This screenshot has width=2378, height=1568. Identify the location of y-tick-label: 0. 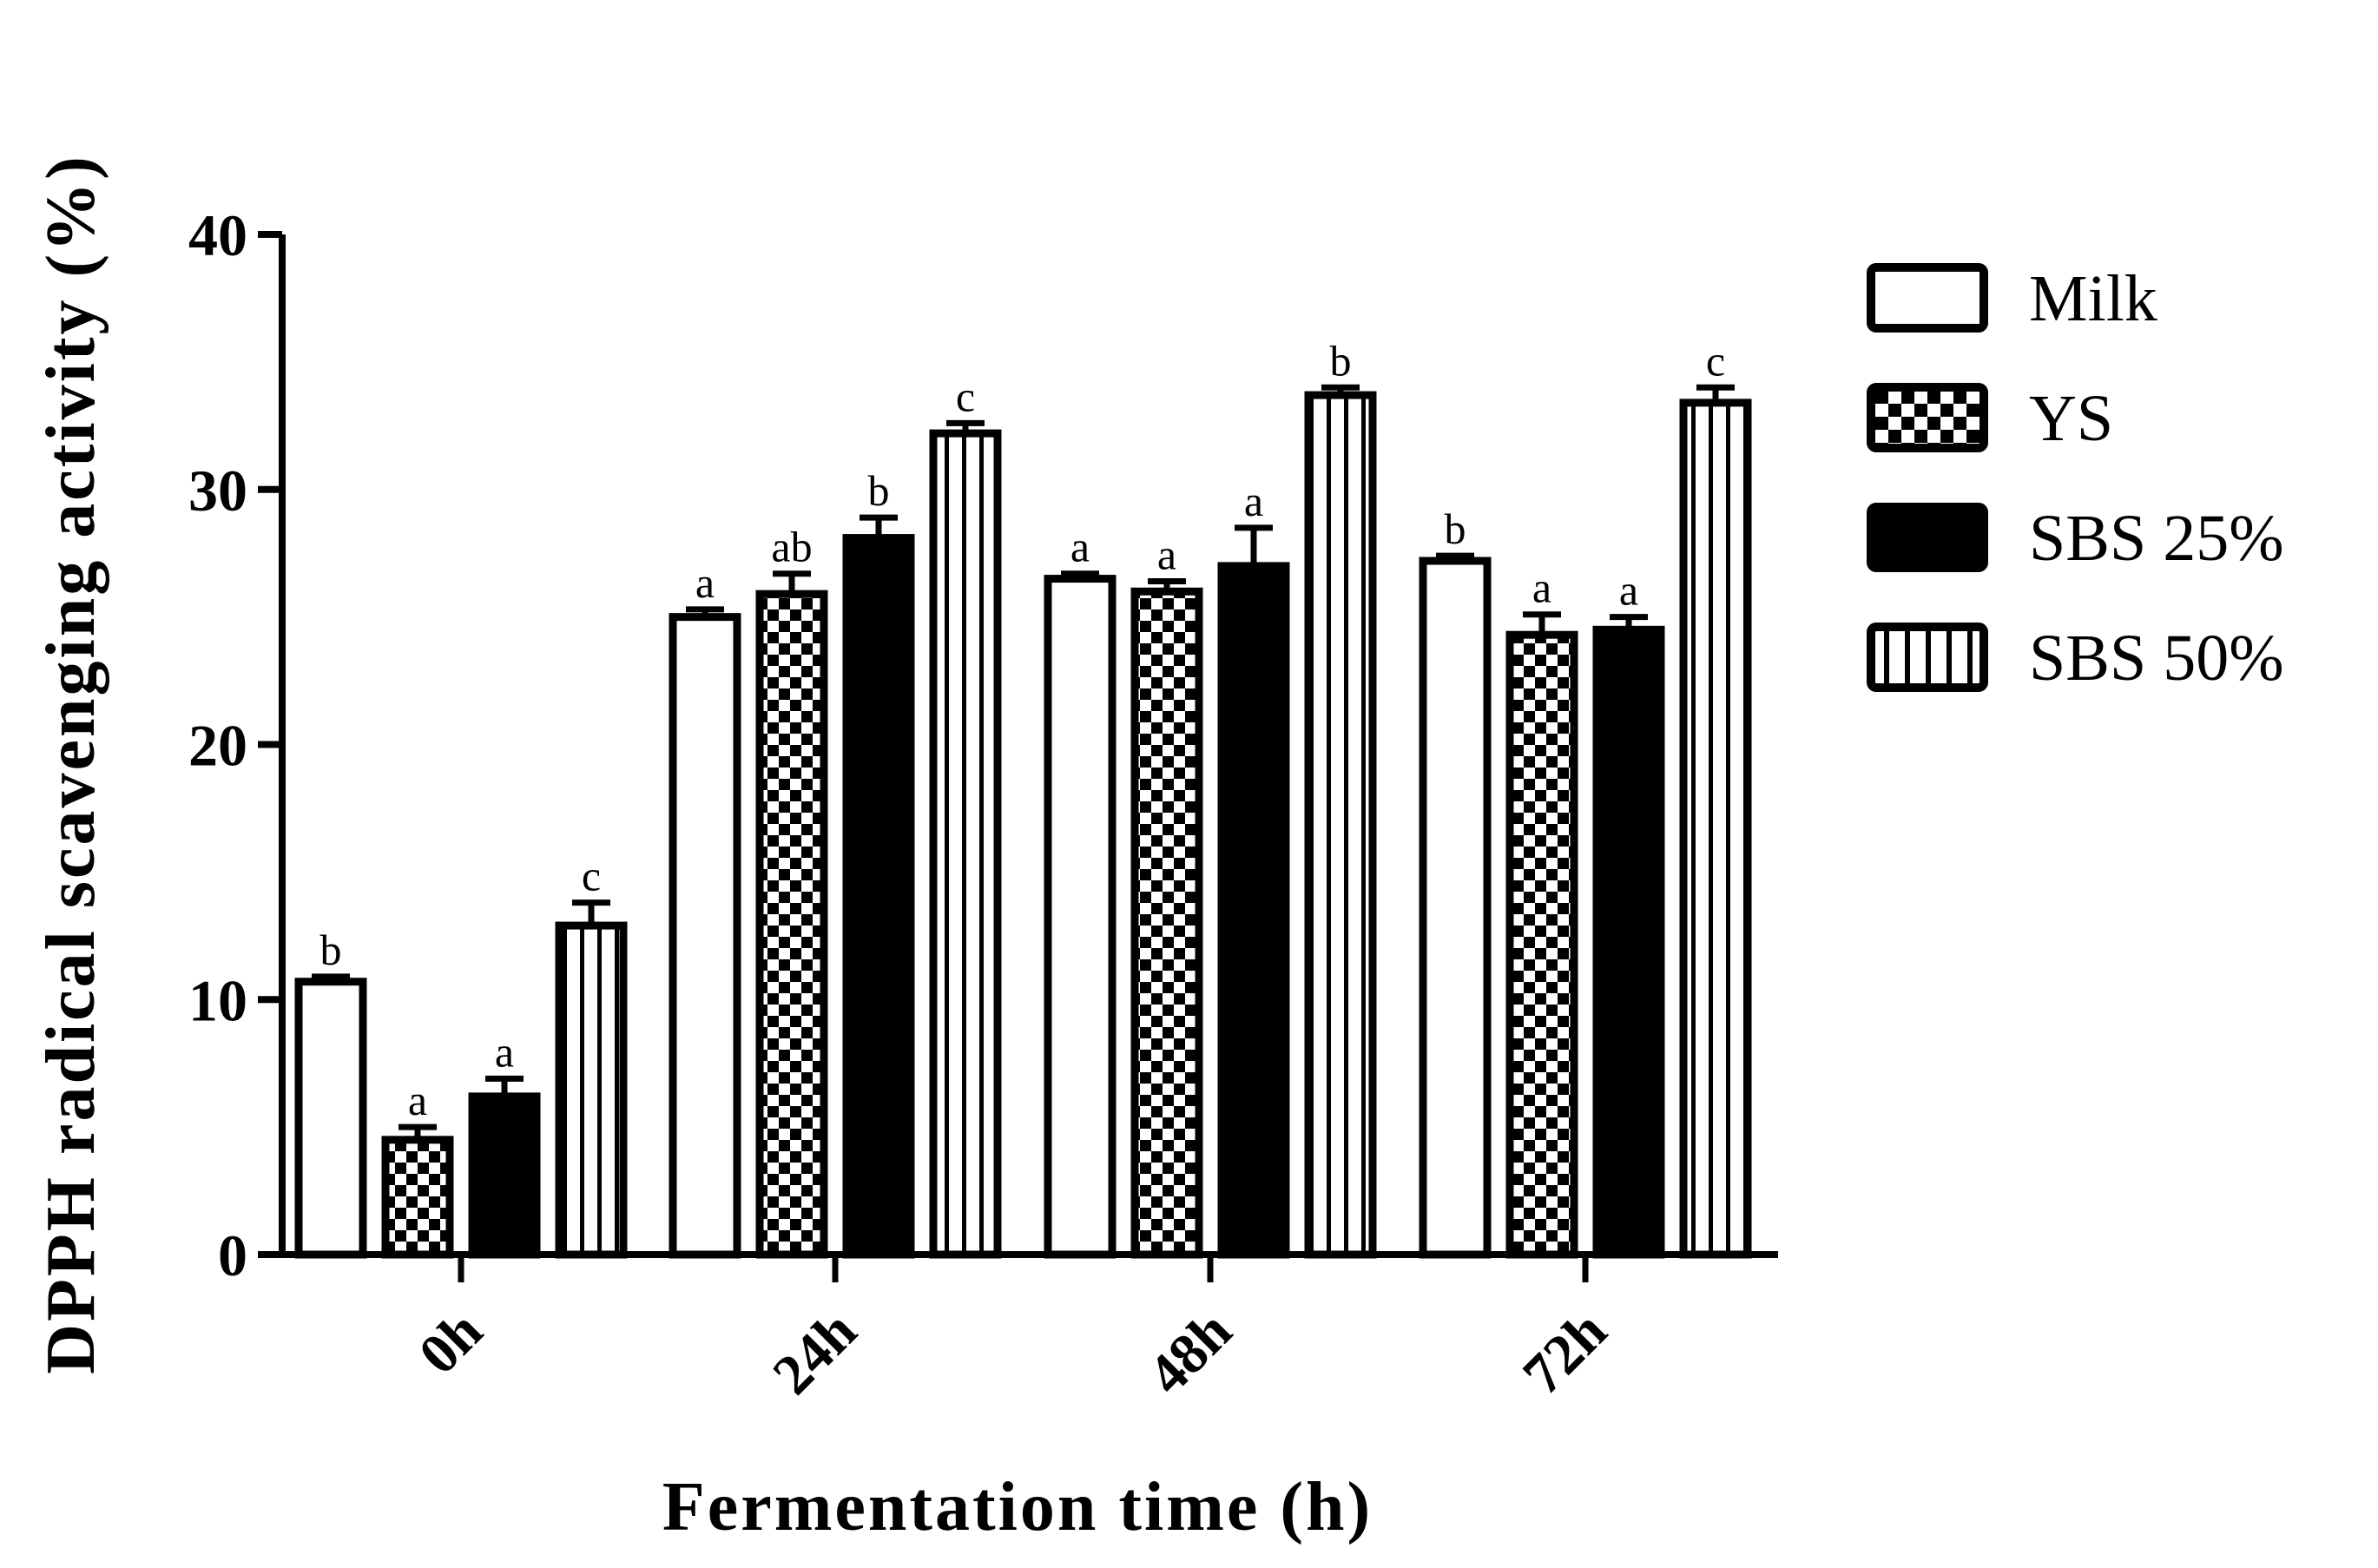
(232, 1255).